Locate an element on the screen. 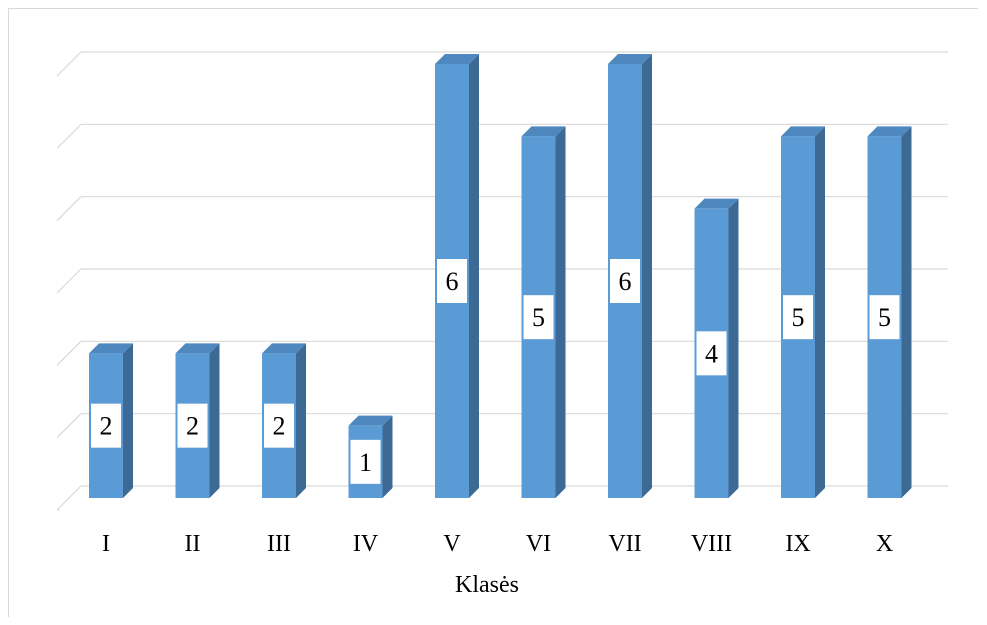 This screenshot has width=987, height=625. data-label-V: 6 is located at coordinates (452, 281).